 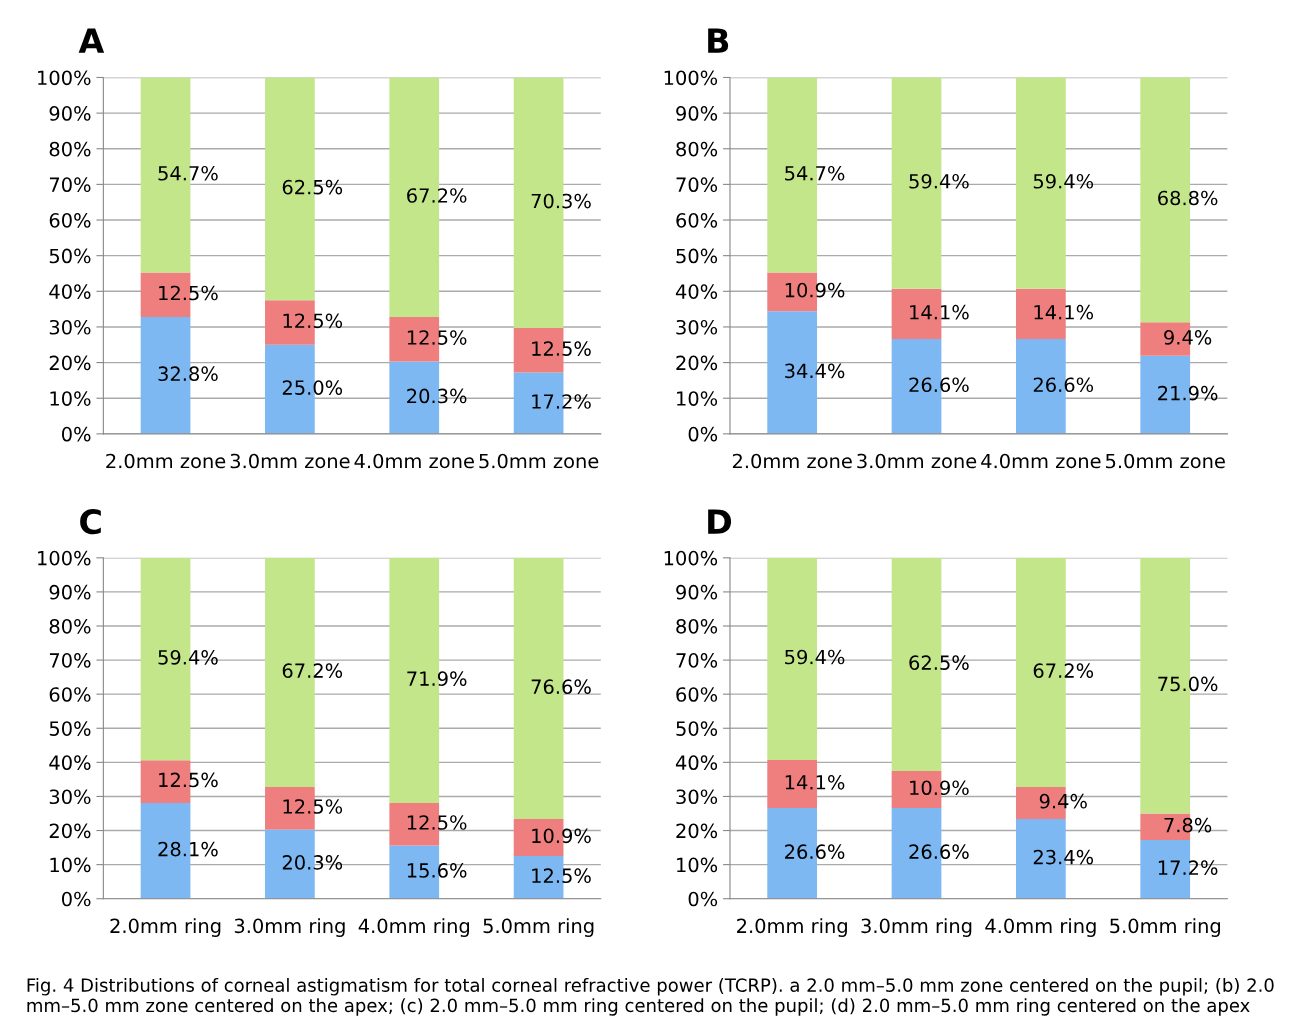 What do you see at coordinates (91, 40) in the screenshot?
I see `chart-title: A` at bounding box center [91, 40].